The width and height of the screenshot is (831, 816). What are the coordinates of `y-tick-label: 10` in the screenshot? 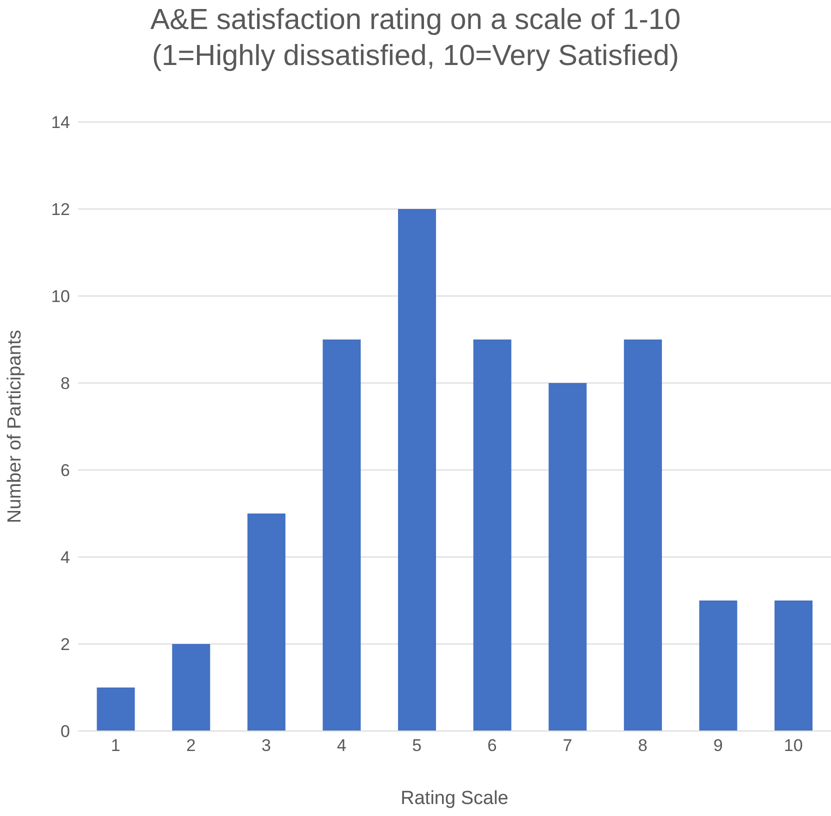 It's located at (60, 296).